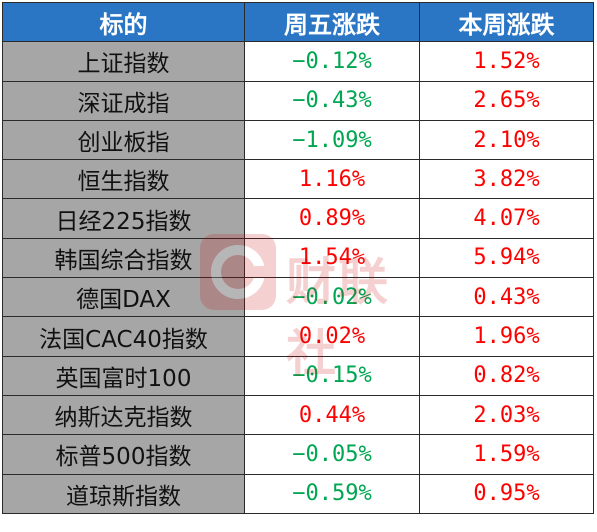 The image size is (597, 532). I want to click on table-row: 日经225指数 0.89% 4.07%, so click(298, 218).